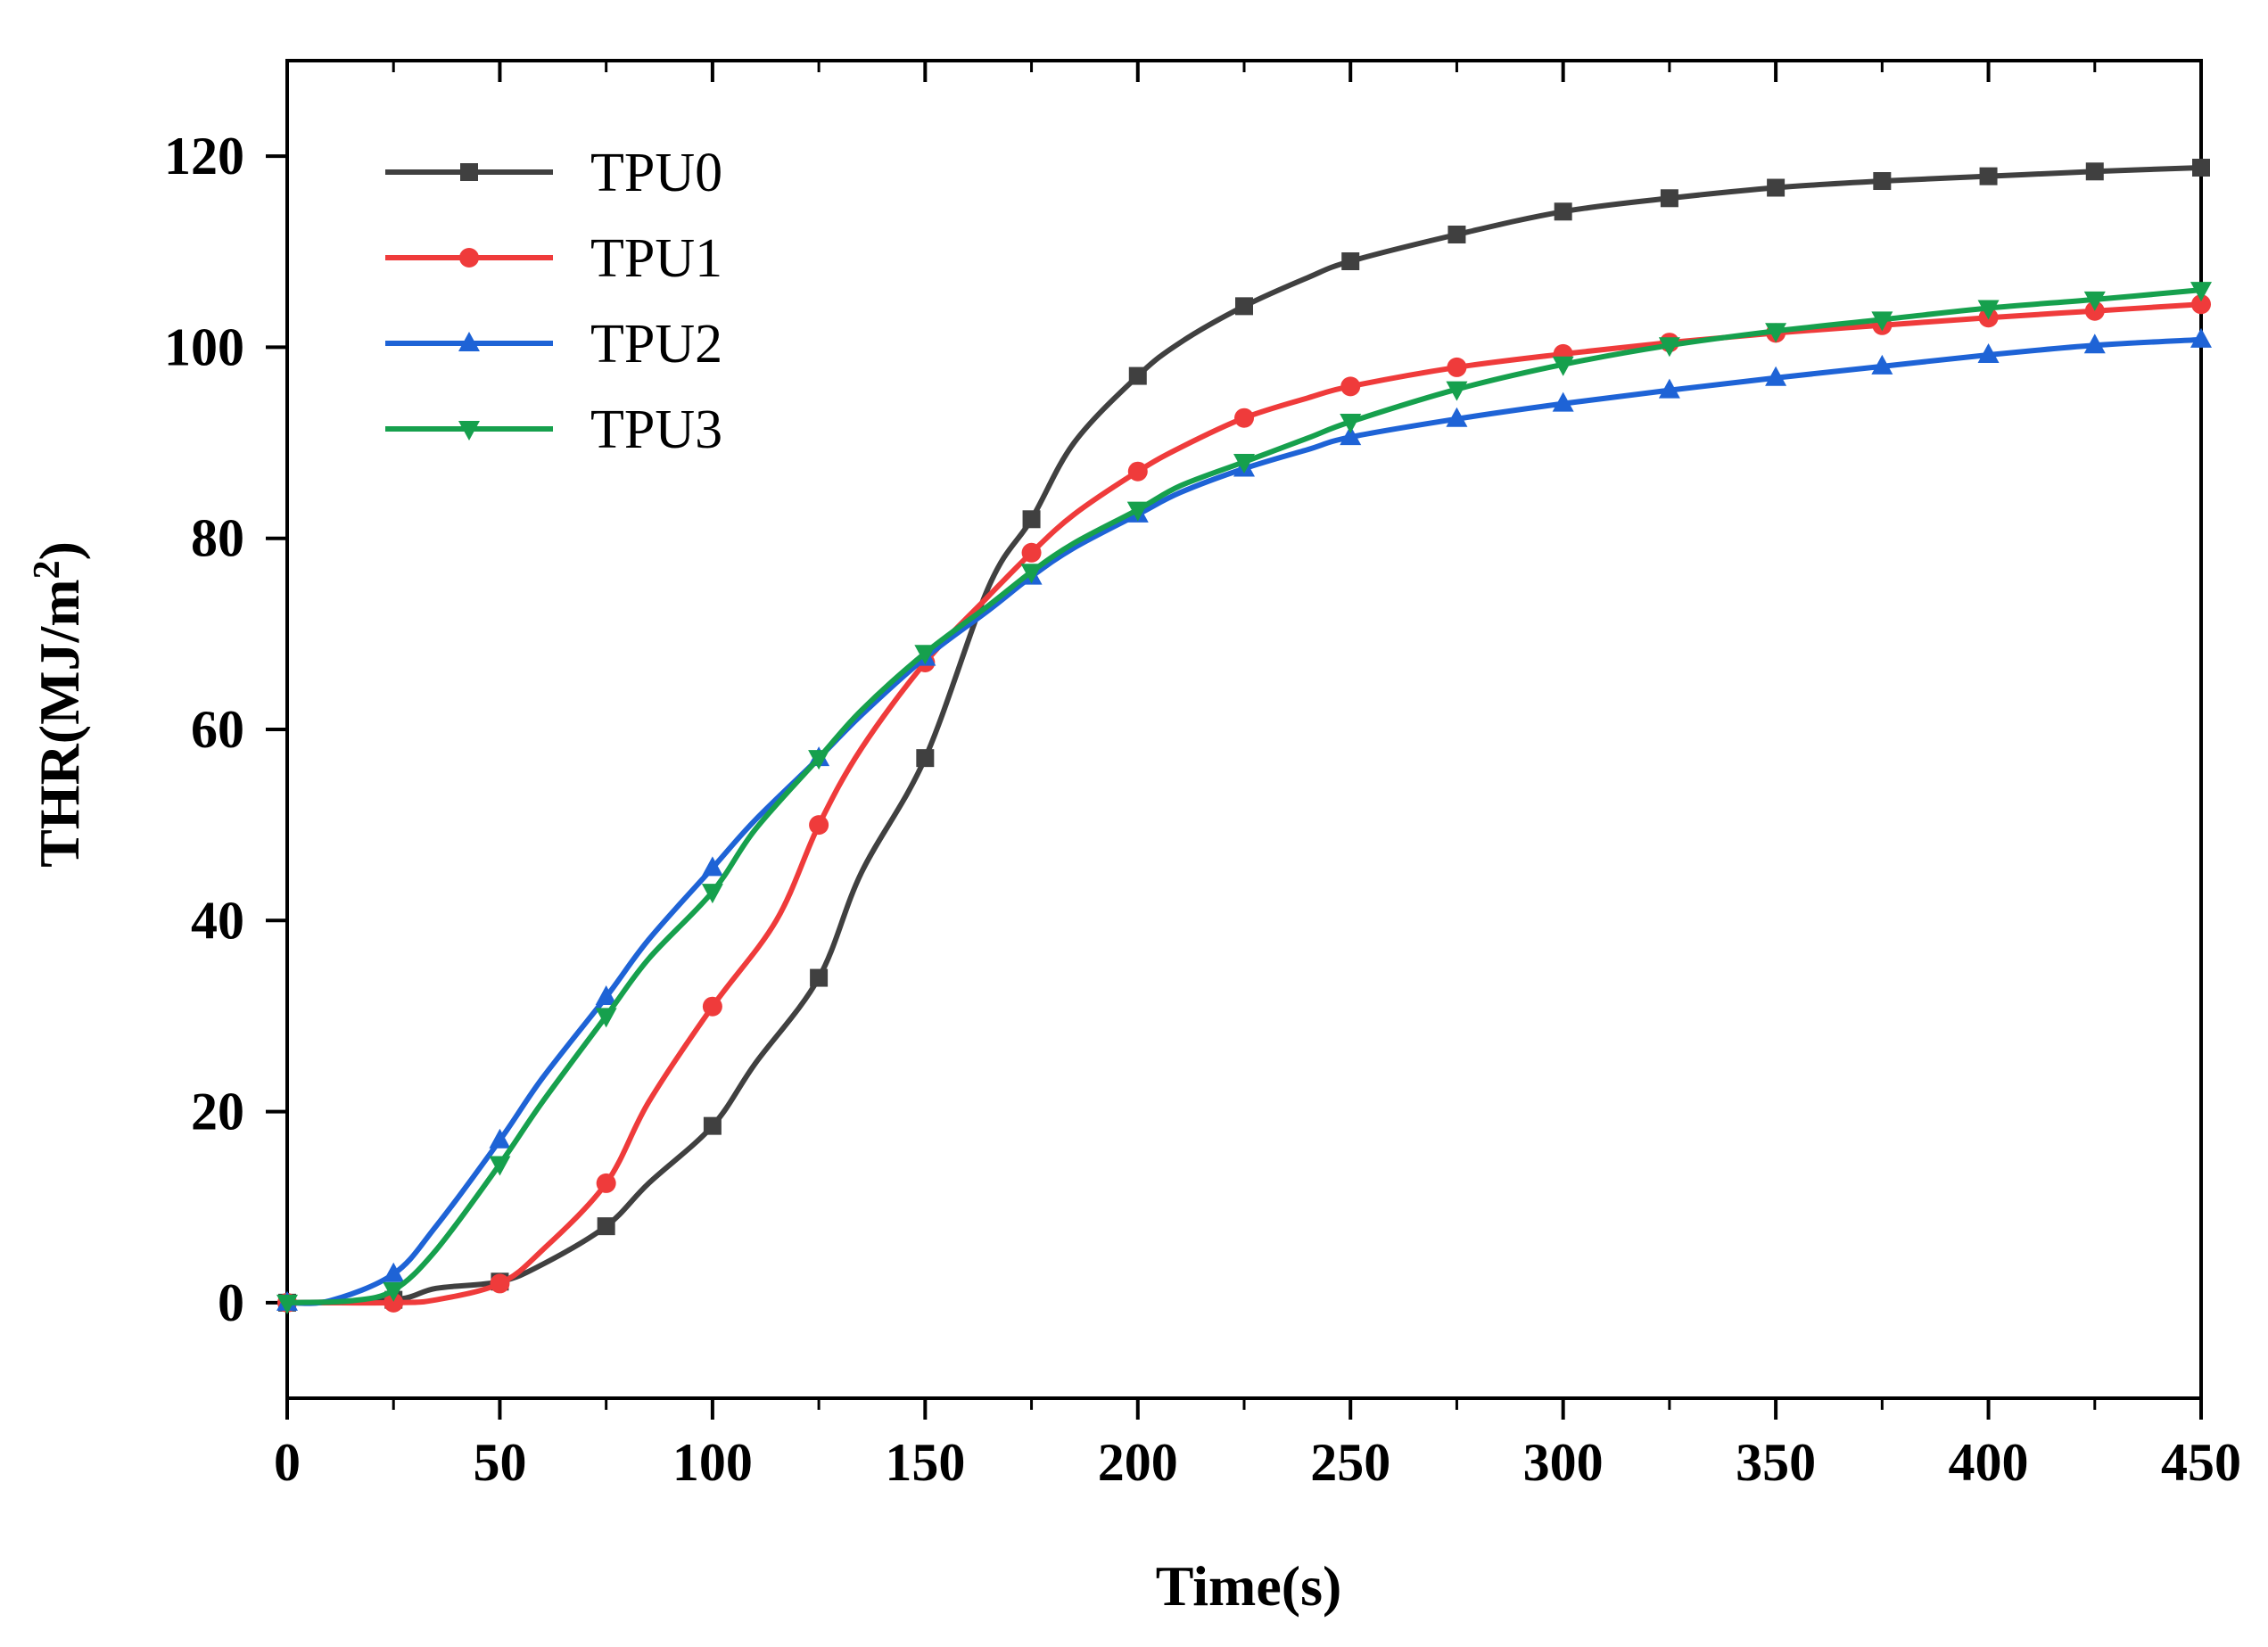 This screenshot has width=2268, height=1647. I want to click on x-tick-label: 300, so click(1564, 1462).